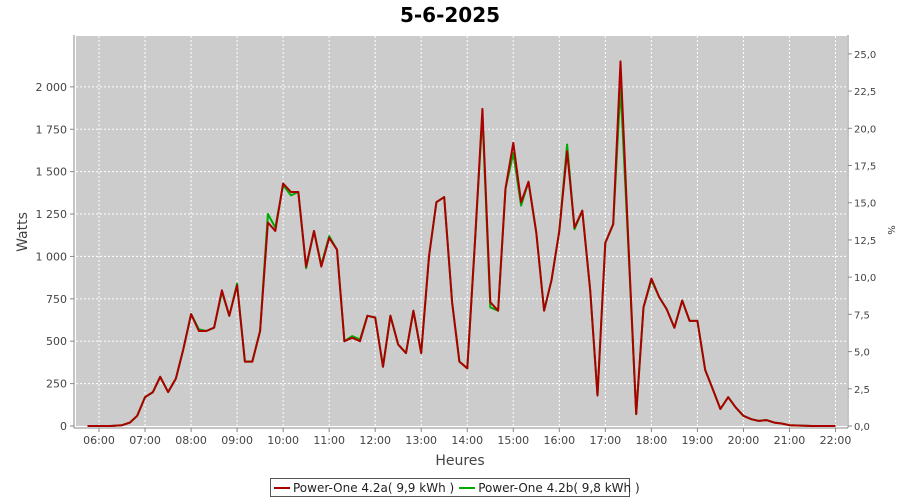  What do you see at coordinates (744, 440) in the screenshot?
I see `x-tick-label: 20:00` at bounding box center [744, 440].